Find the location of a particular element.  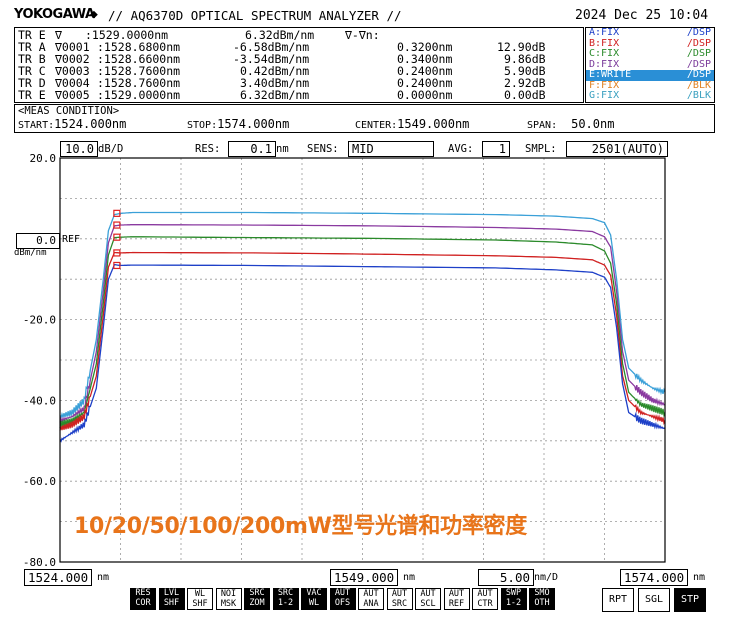

span-div-field: 5.00 is located at coordinates (506, 577).